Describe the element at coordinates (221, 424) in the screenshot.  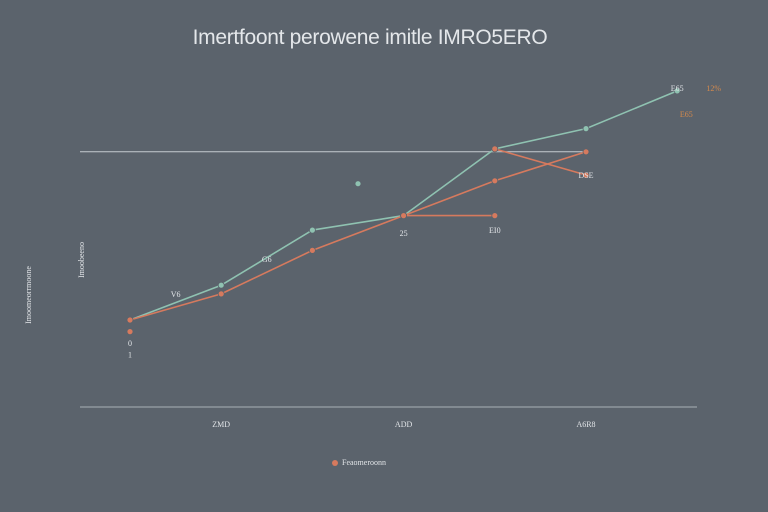
I see `x-tick-label: ZMD` at that location.